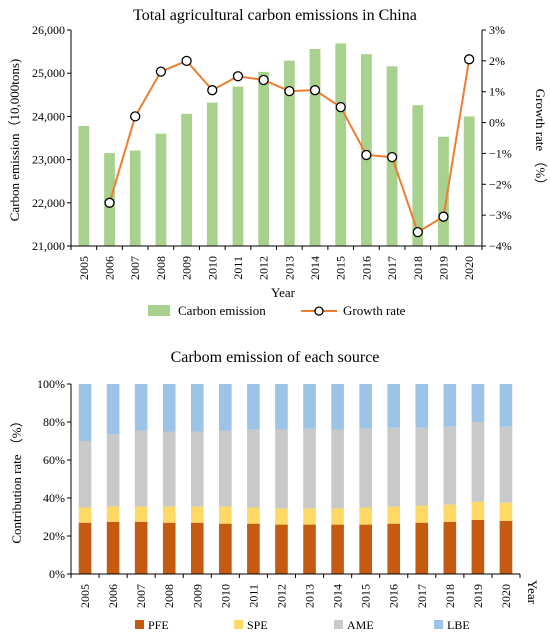  Describe the element at coordinates (113, 514) in the screenshot. I see `chart2-bar-spe-2006` at that location.